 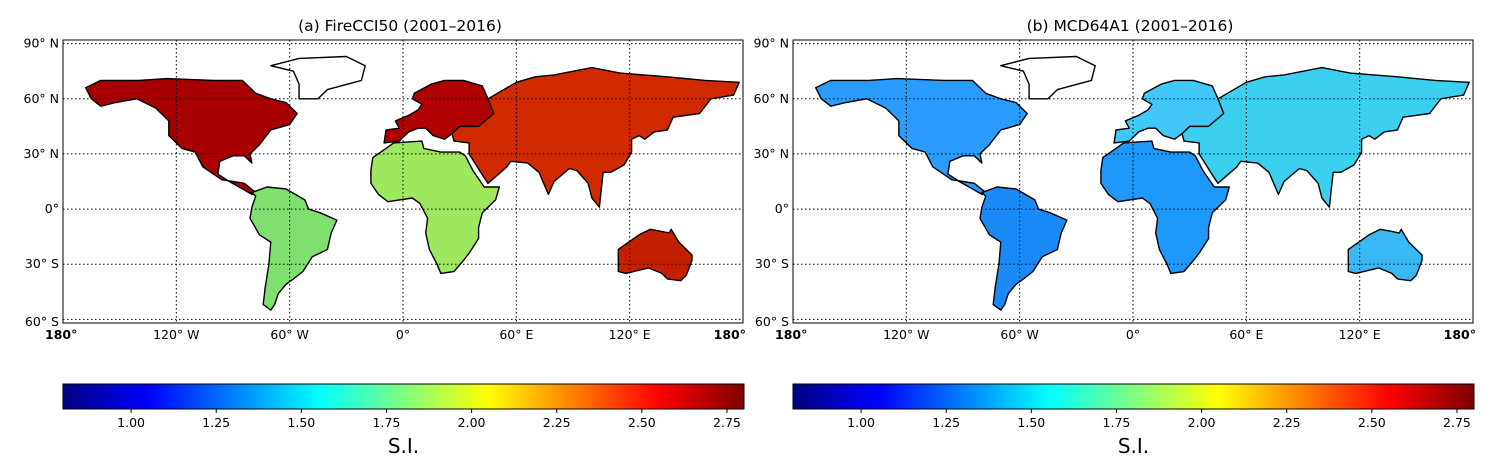 What do you see at coordinates (413, 26) in the screenshot?
I see `panel-title-text: FireCCI50 (2001–2016)` at bounding box center [413, 26].